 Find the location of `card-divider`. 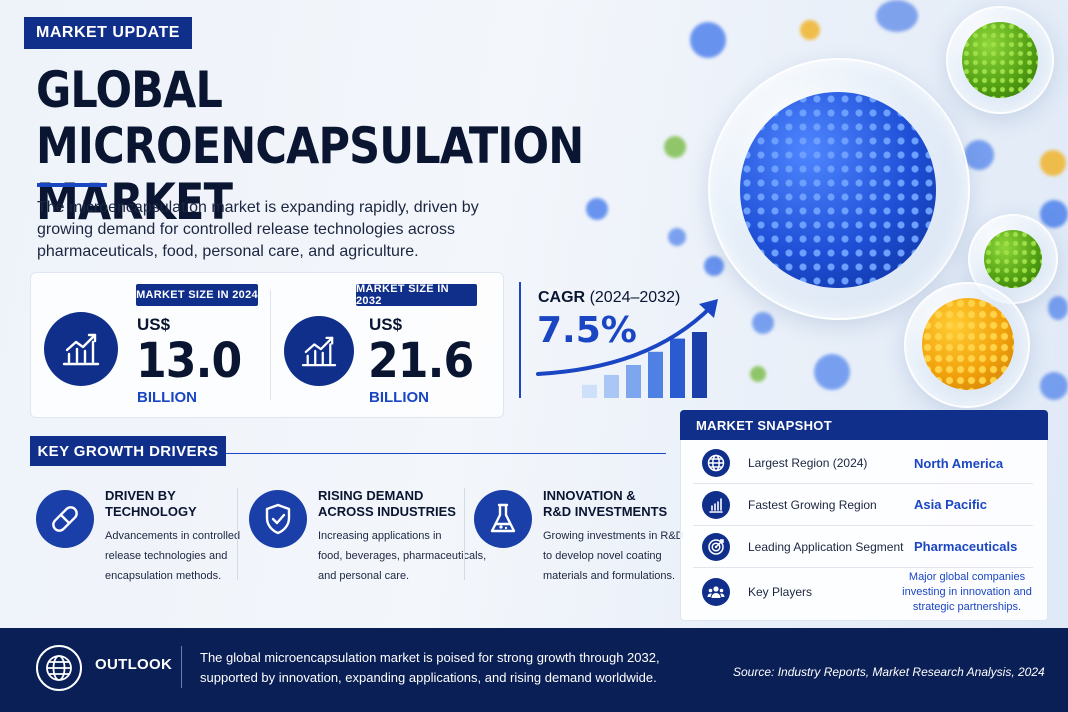

card-divider is located at coordinates (270, 345).